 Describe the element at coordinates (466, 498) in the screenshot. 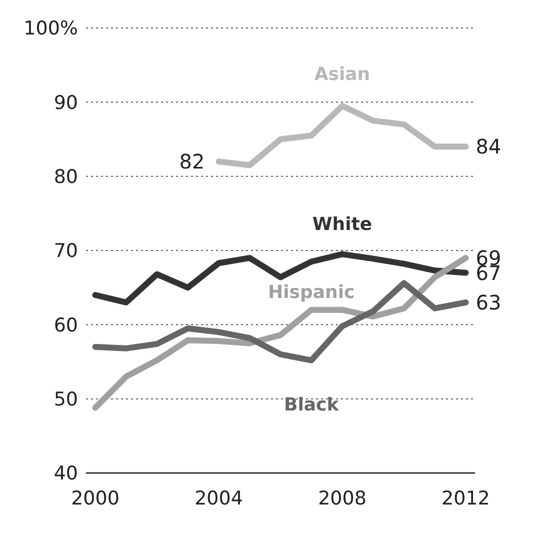

I see `x-tick-label: 2012` at that location.